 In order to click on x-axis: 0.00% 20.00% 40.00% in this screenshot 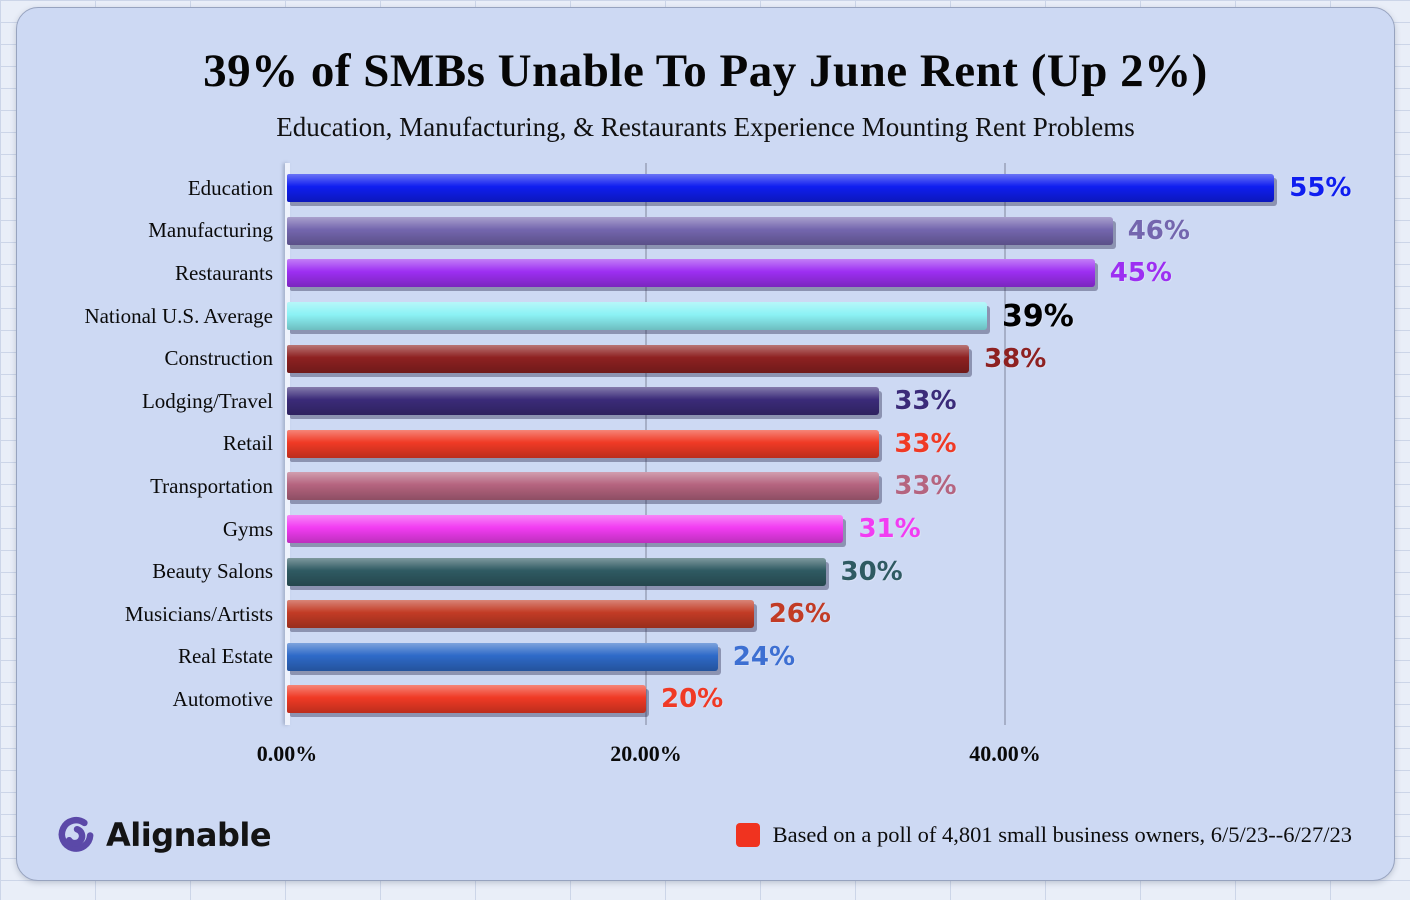, I will do `click(810, 753)`.